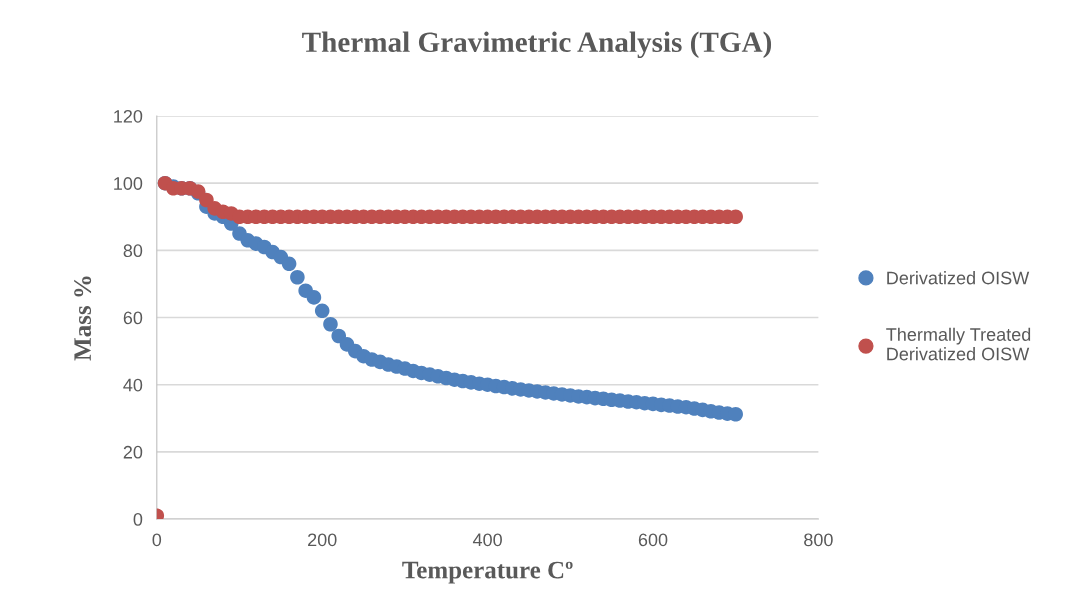 This screenshot has width=1074, height=598. Describe the element at coordinates (653, 540) in the screenshot. I see `x-tick-label: 600` at that location.